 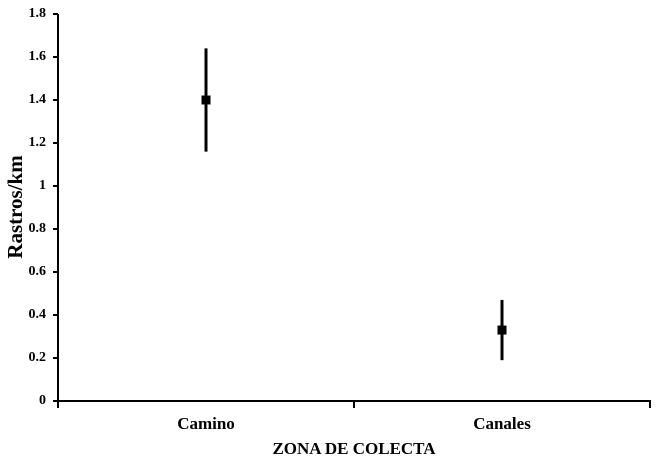 What do you see at coordinates (38, 142) in the screenshot?
I see `y-tick-label: 1.2` at bounding box center [38, 142].